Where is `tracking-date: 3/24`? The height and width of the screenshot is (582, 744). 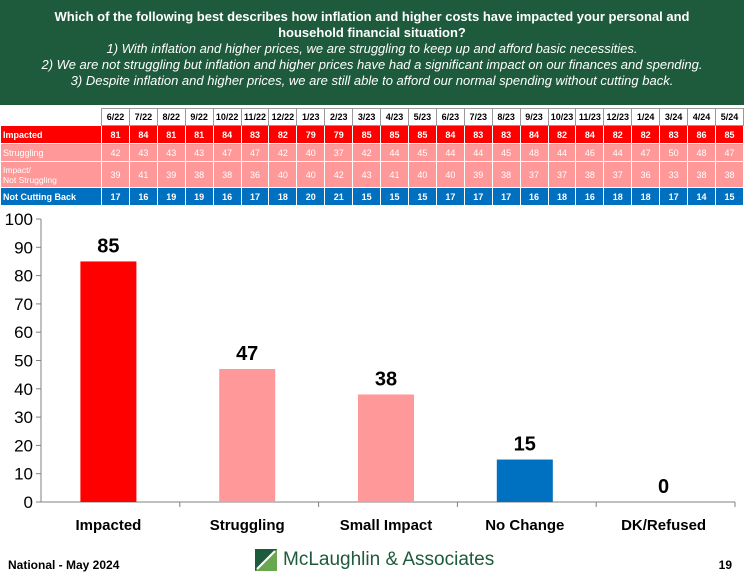
tracking-date: 3/24 is located at coordinates (674, 117).